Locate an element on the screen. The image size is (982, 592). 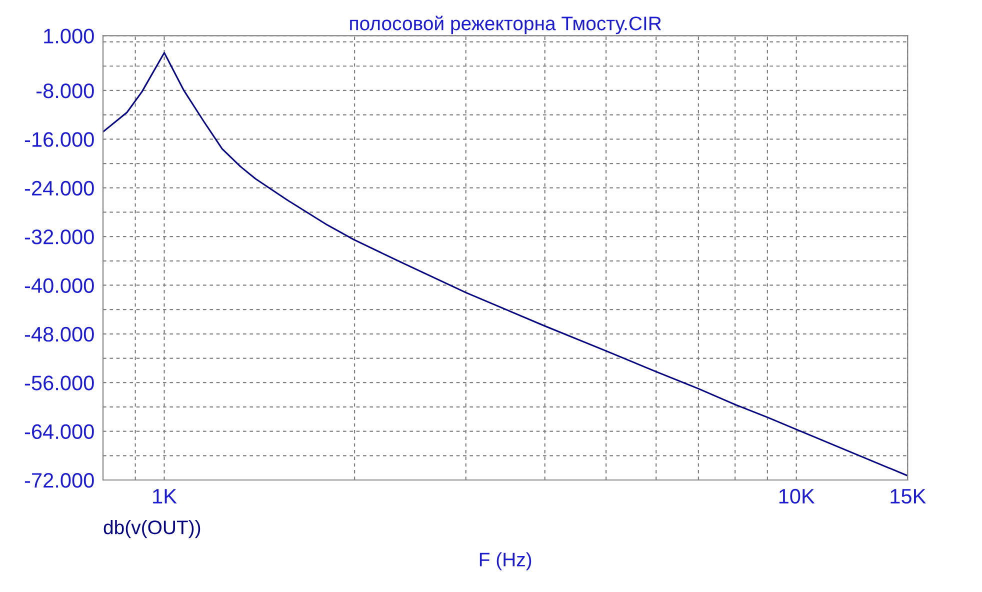
y-tick-label: -24.000 is located at coordinates (59, 188).